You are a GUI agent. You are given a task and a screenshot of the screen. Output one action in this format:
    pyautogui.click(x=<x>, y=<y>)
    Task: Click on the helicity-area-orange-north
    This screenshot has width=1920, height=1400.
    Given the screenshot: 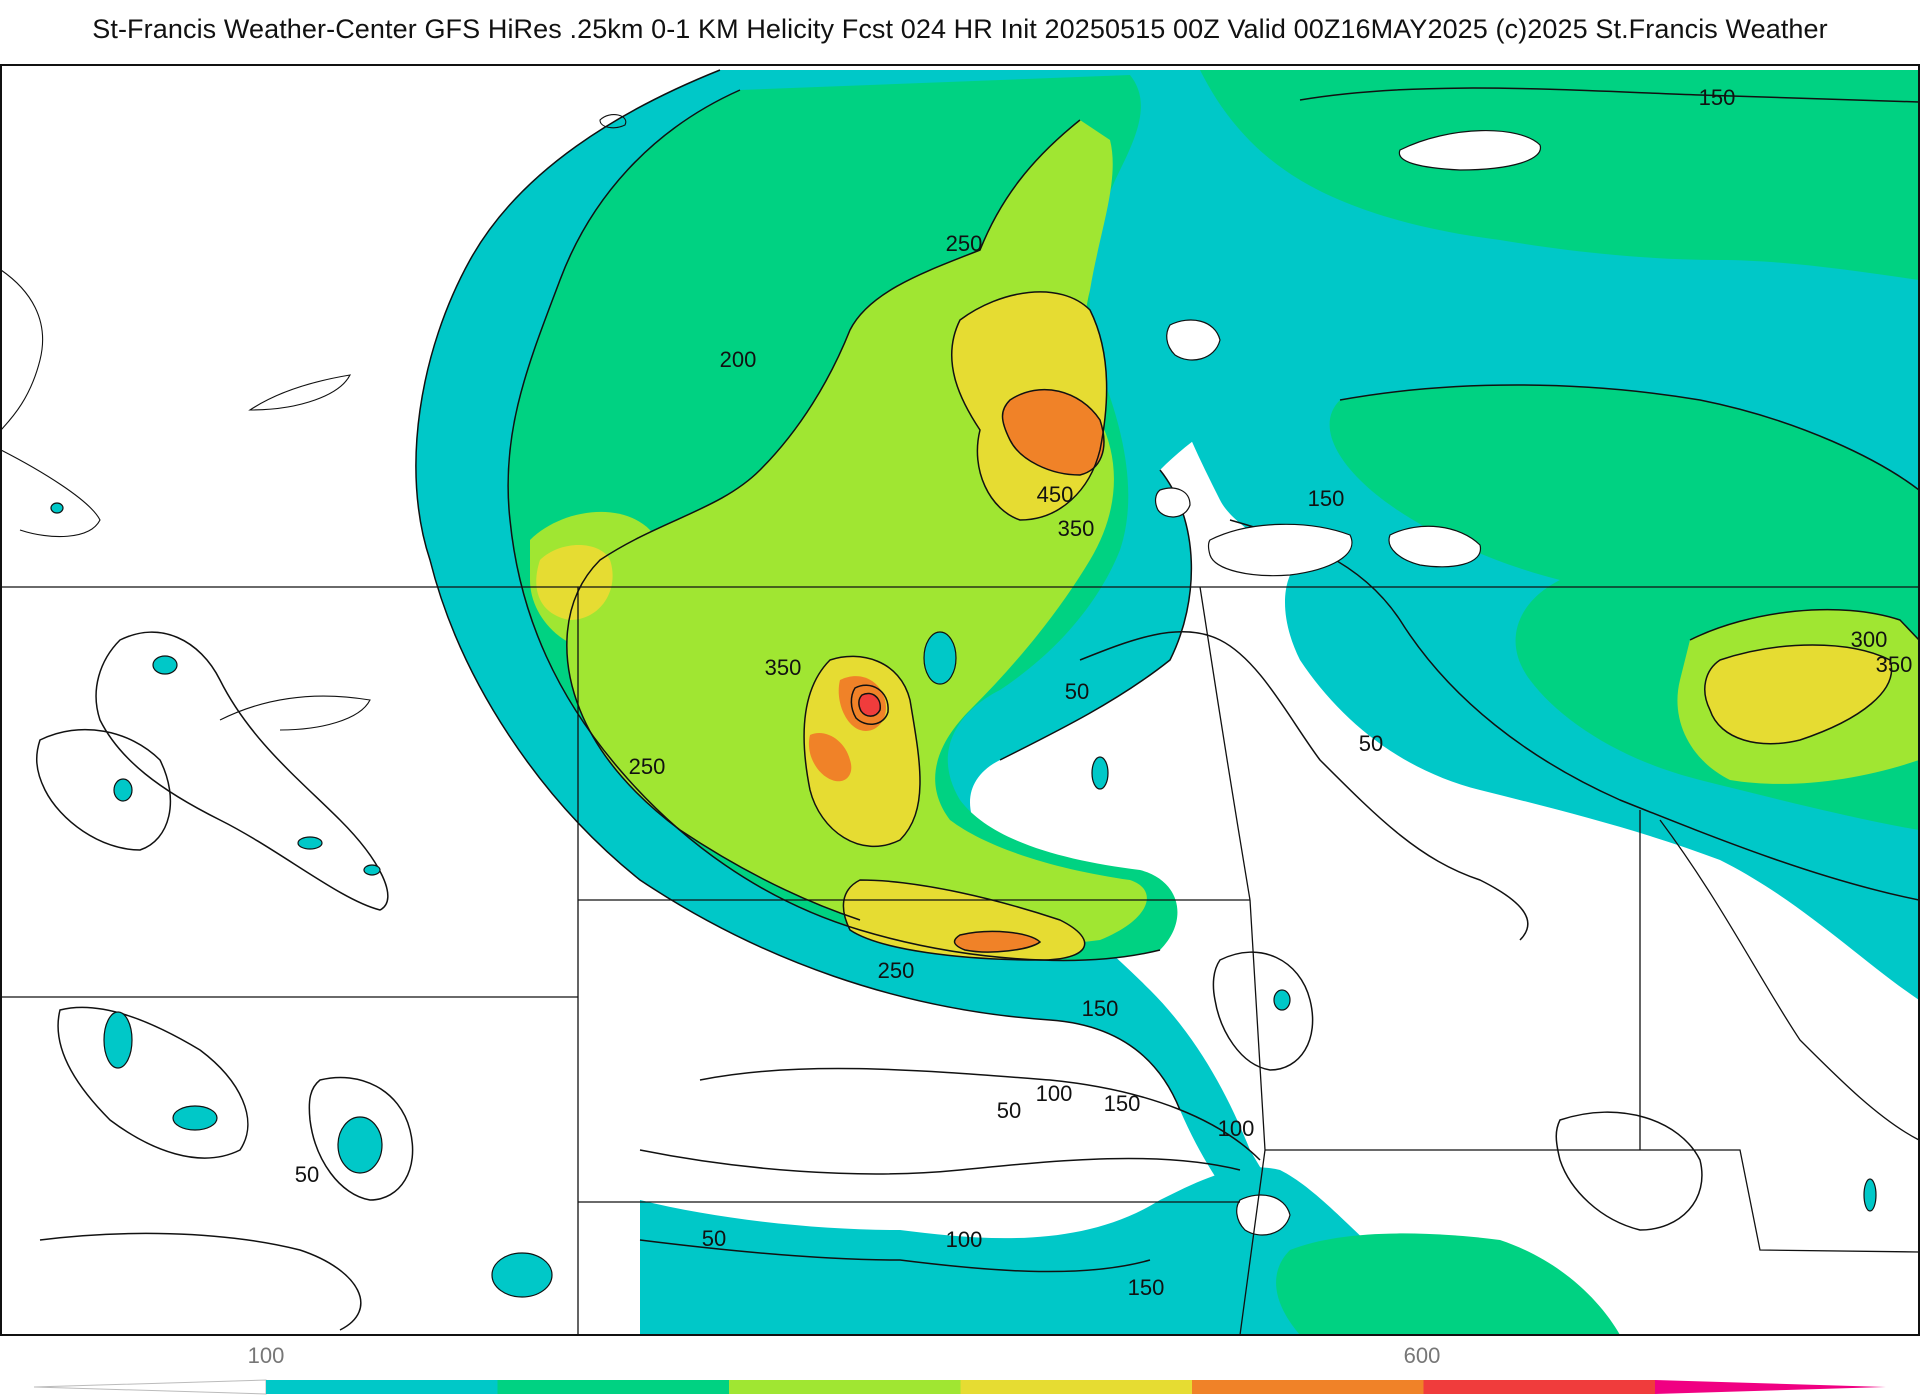 What is the action you would take?
    pyautogui.click(x=1053, y=432)
    